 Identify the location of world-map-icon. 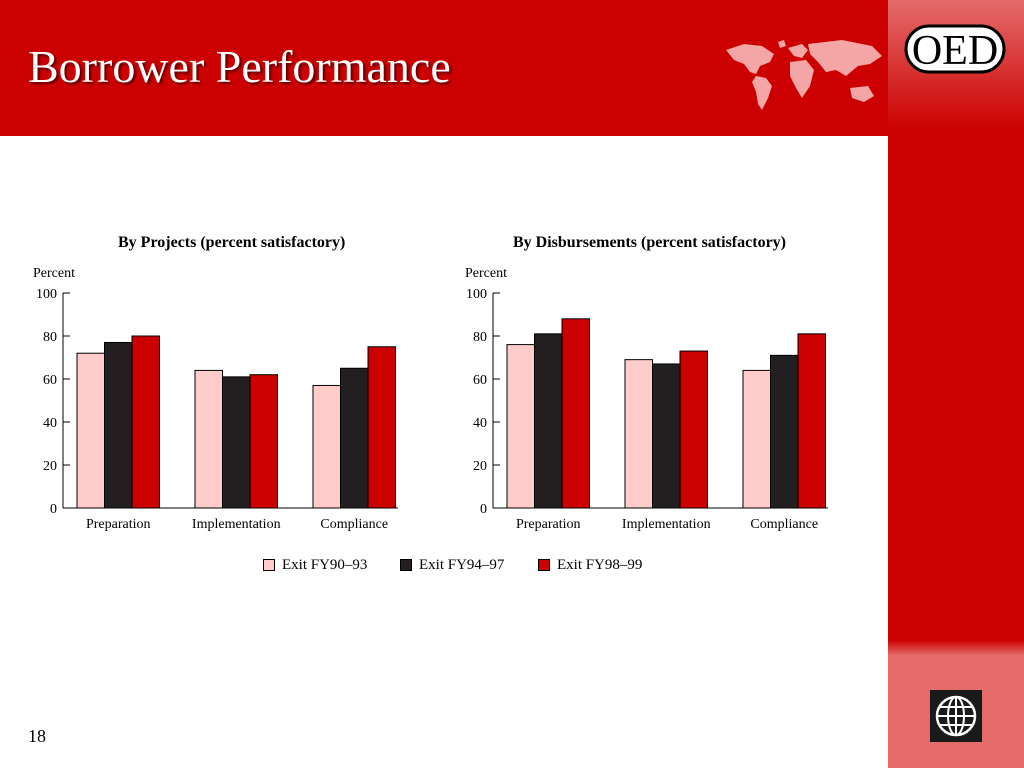
(804, 75).